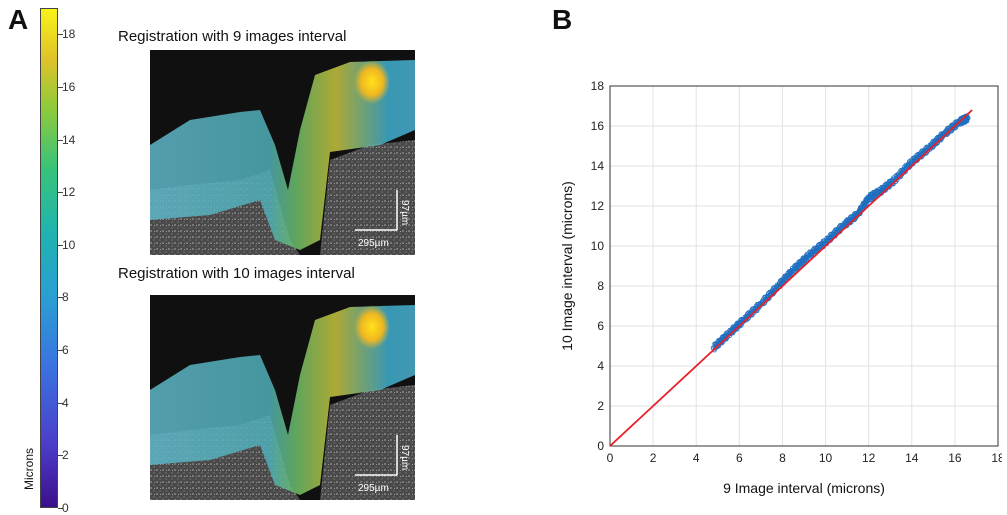 This screenshot has width=1007, height=515. Describe the element at coordinates (912, 458) in the screenshot. I see `x-tick-label: 14` at that location.